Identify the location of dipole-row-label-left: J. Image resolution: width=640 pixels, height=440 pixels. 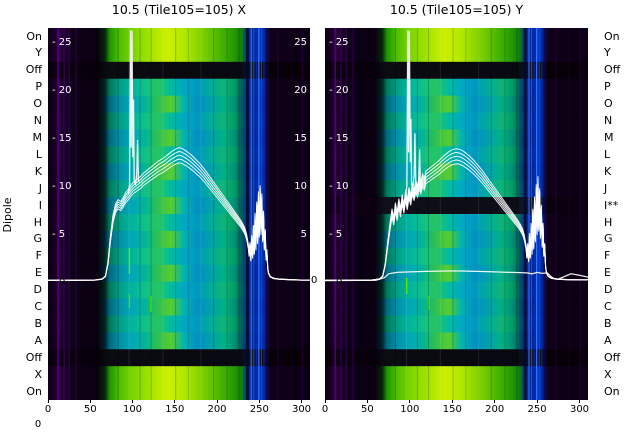
(40, 188).